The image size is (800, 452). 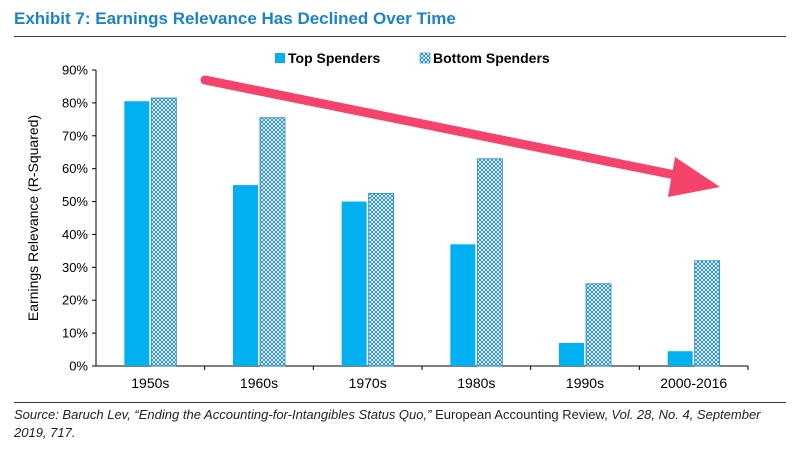 I want to click on source-divider, so click(x=400, y=402).